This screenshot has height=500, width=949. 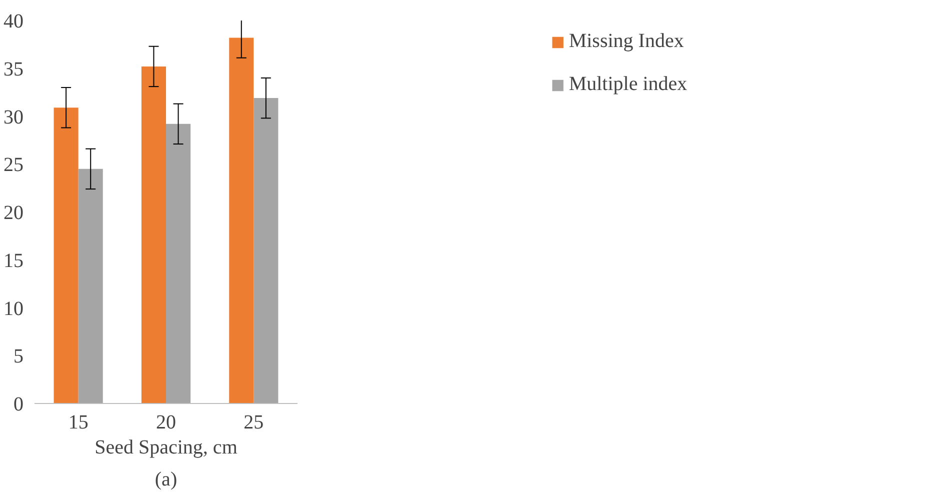 I want to click on legend-label: Missing Index, so click(x=626, y=41).